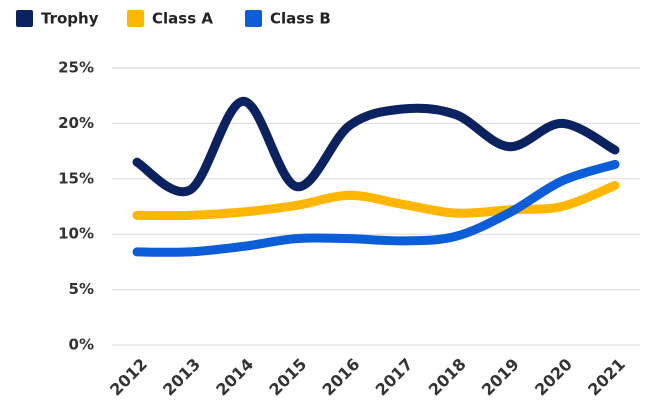 The width and height of the screenshot is (646, 412). What do you see at coordinates (234, 377) in the screenshot?
I see `x-tick-label: 2014` at bounding box center [234, 377].